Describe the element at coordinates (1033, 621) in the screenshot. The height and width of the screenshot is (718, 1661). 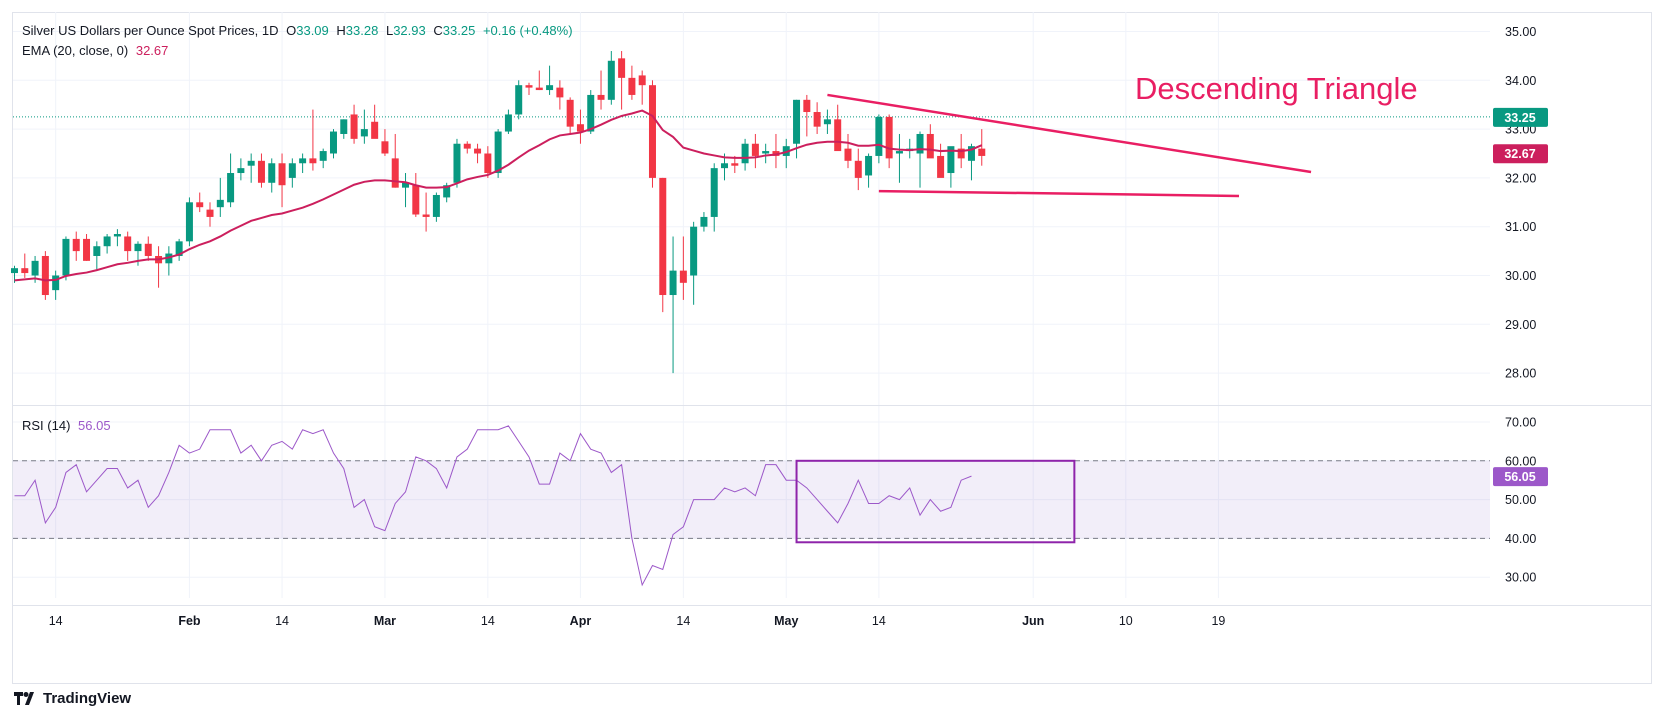
I see `time-tick-label: Jun` at that location.